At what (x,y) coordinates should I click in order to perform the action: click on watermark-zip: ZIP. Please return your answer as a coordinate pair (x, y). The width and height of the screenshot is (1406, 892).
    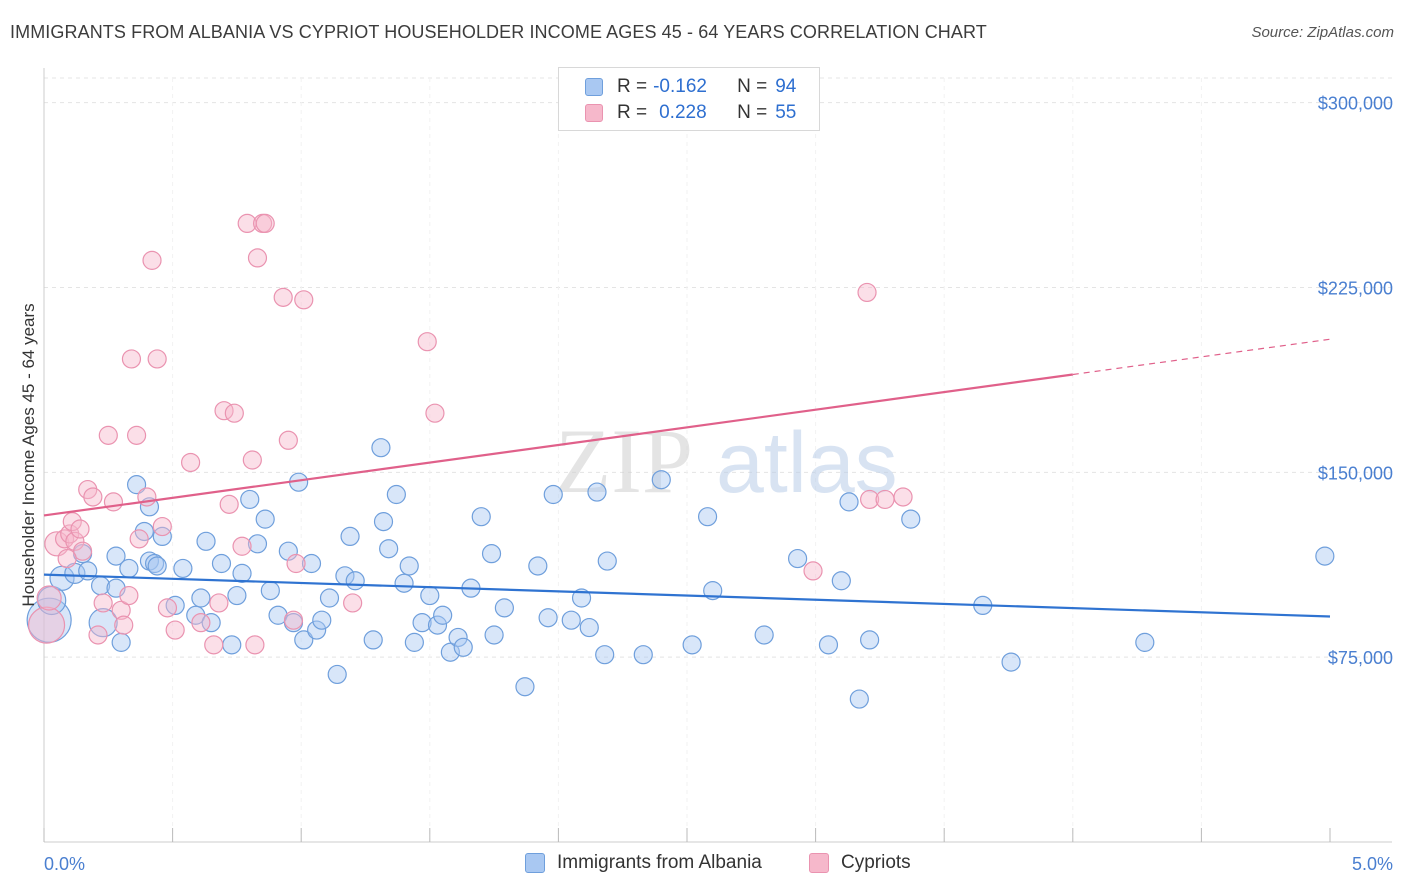
    Looking at the image, I should click on (624, 461).